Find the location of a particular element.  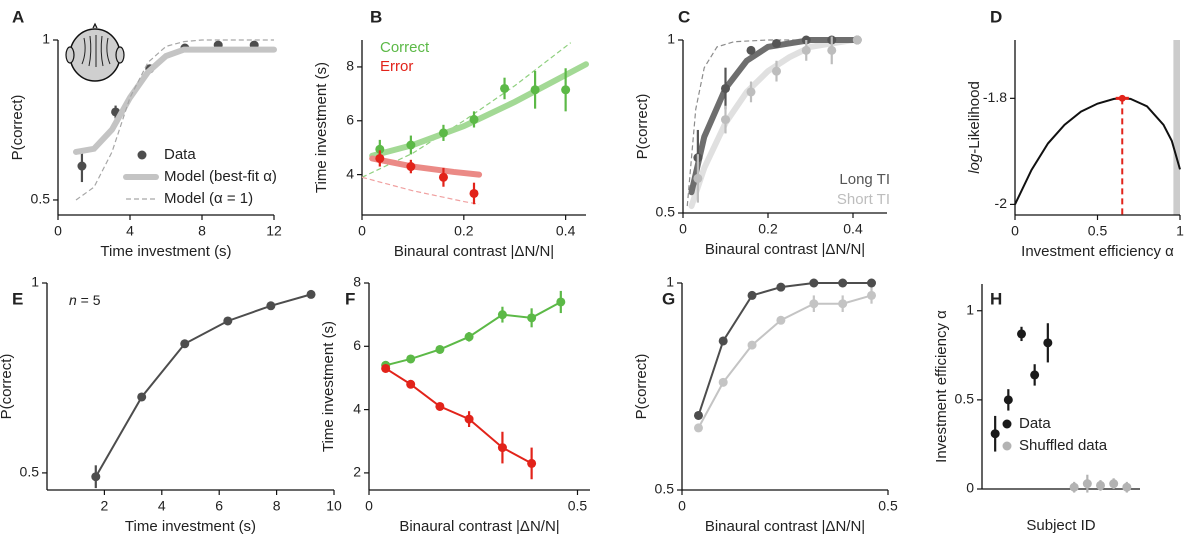

y-axis-label-text: -Likelihood is located at coordinates (974, 117).